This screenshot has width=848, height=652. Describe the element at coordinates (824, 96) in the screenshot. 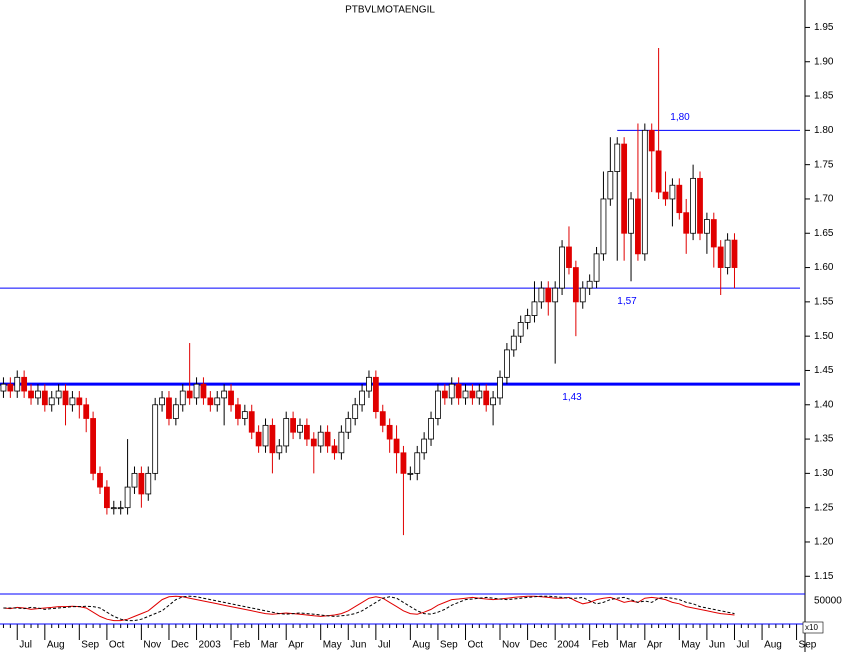

I see `y-tick-label: 1.85` at that location.